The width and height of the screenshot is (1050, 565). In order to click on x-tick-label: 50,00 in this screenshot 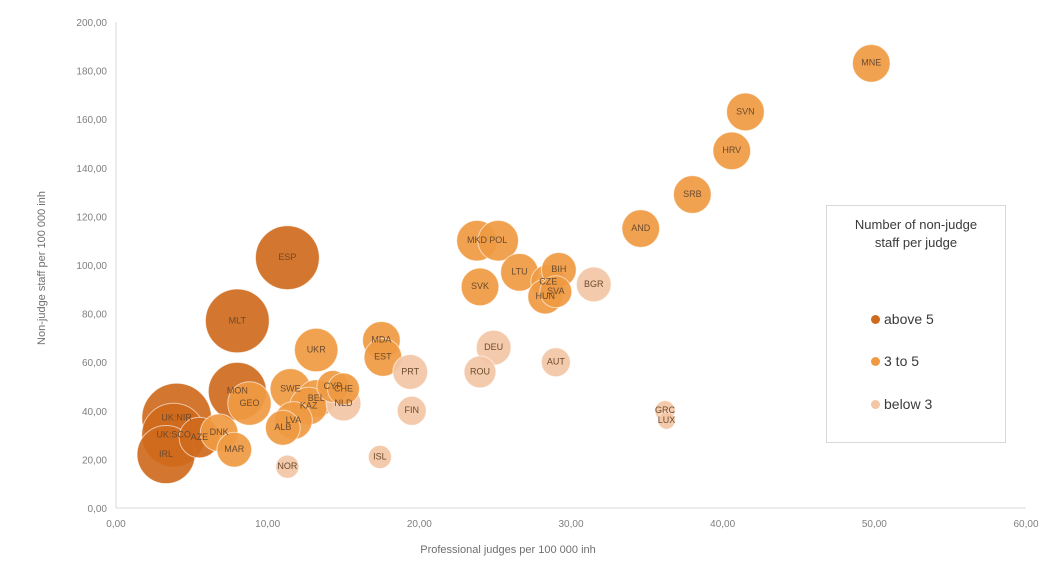, I will do `click(874, 524)`.